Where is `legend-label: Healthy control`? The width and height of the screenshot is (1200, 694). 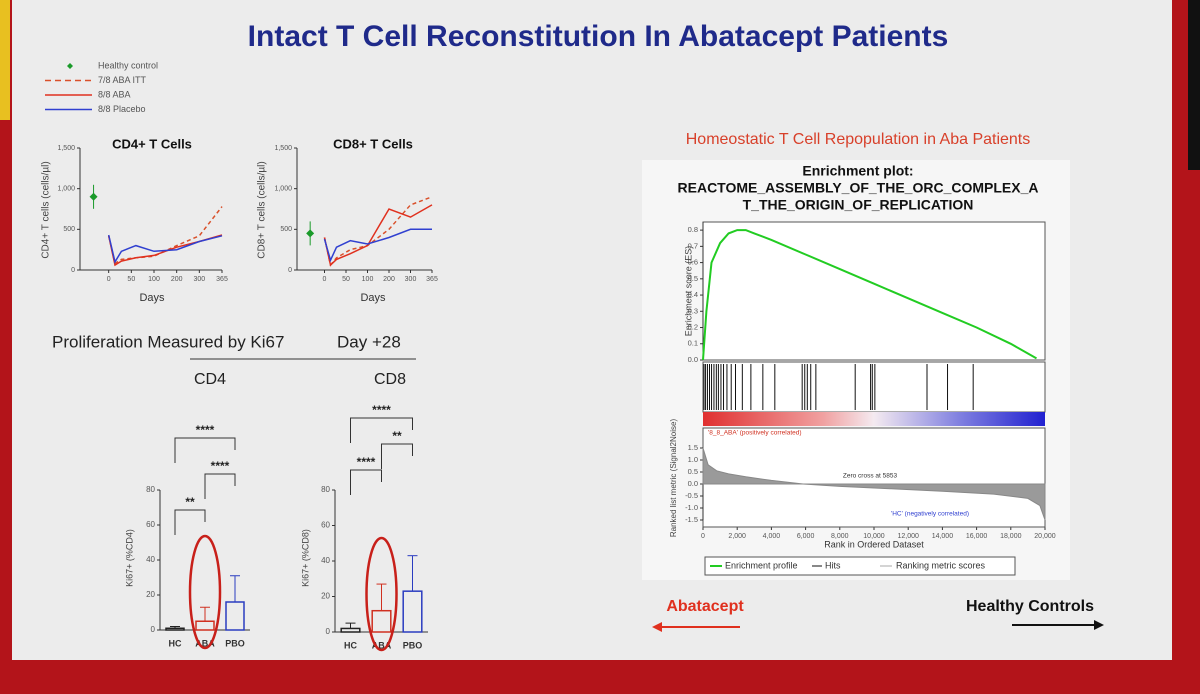
legend-label: Healthy control is located at coordinates (128, 65).